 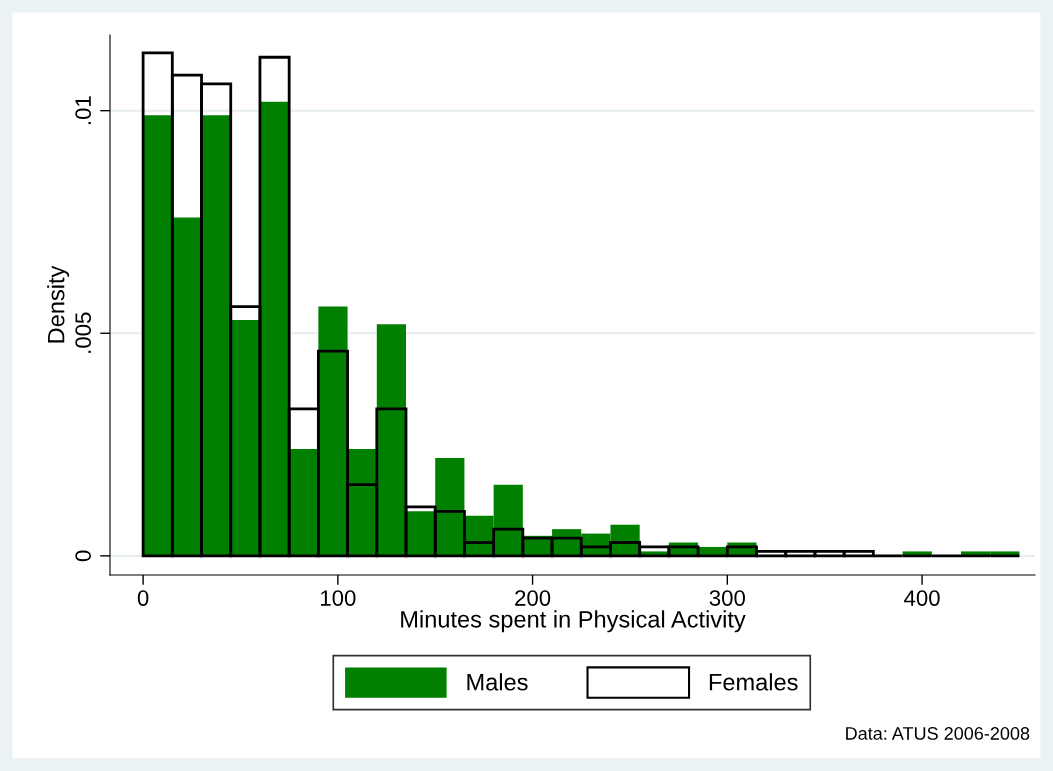 I want to click on x-tick-label: 100, so click(x=338, y=598).